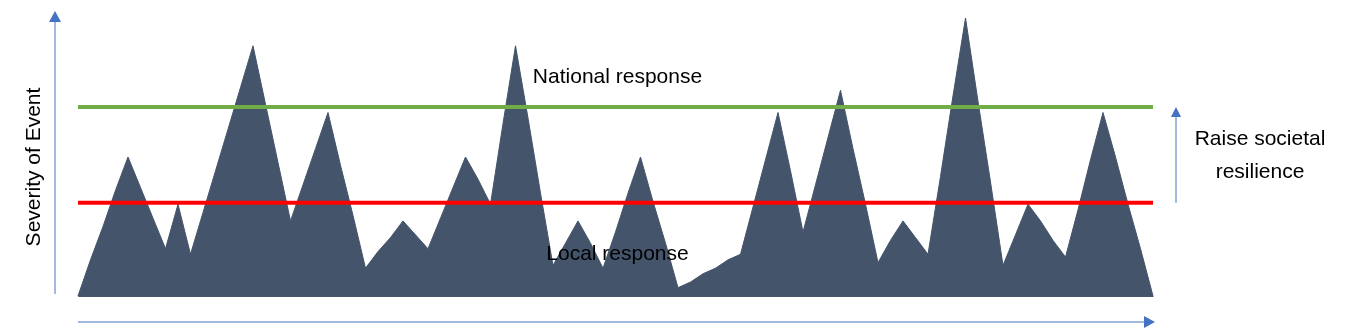 The width and height of the screenshot is (1370, 336). What do you see at coordinates (32, 167) in the screenshot?
I see `y-axis-title: Severity of Event` at bounding box center [32, 167].